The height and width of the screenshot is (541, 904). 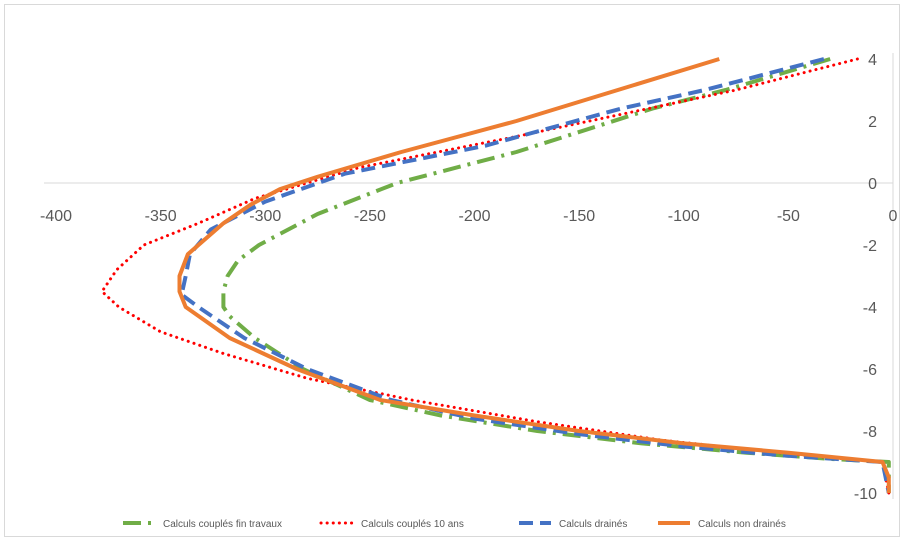 I want to click on x-tick-label: 0, so click(x=893, y=216).